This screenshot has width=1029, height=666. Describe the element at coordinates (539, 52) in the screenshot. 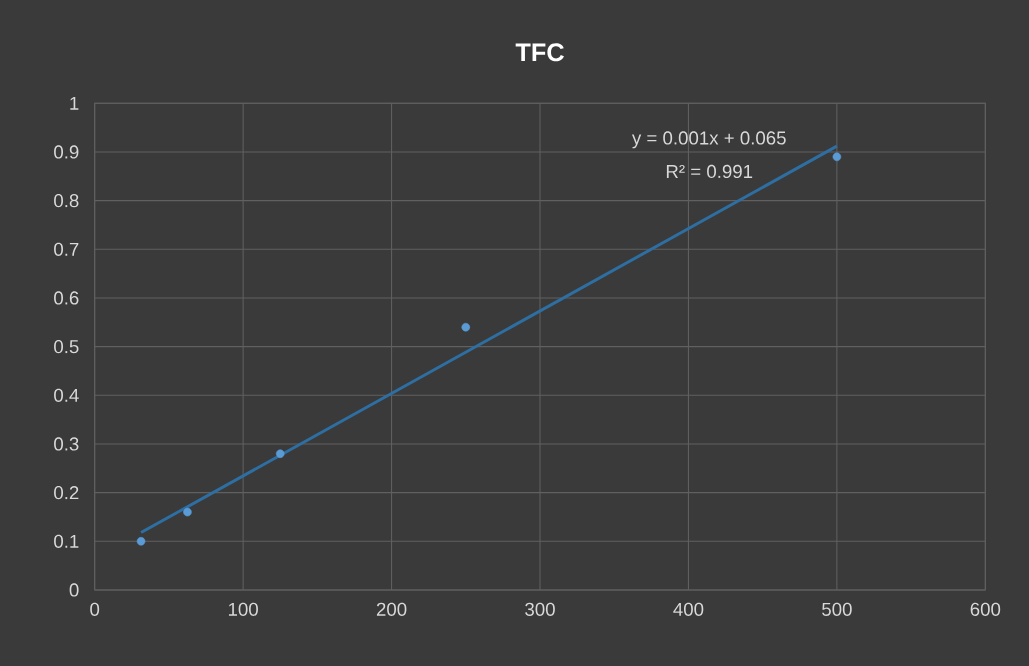

I see `chart-title: TFC` at that location.